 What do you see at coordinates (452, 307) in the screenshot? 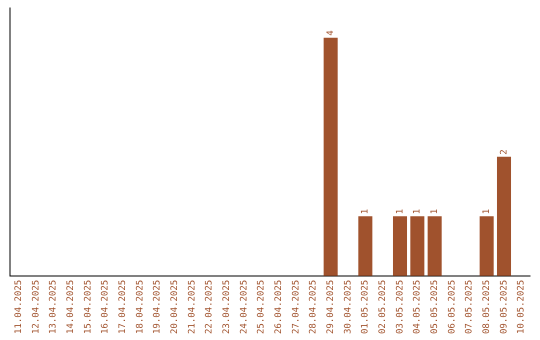
I see `x-tick-label: 06.05.2025` at bounding box center [452, 307].